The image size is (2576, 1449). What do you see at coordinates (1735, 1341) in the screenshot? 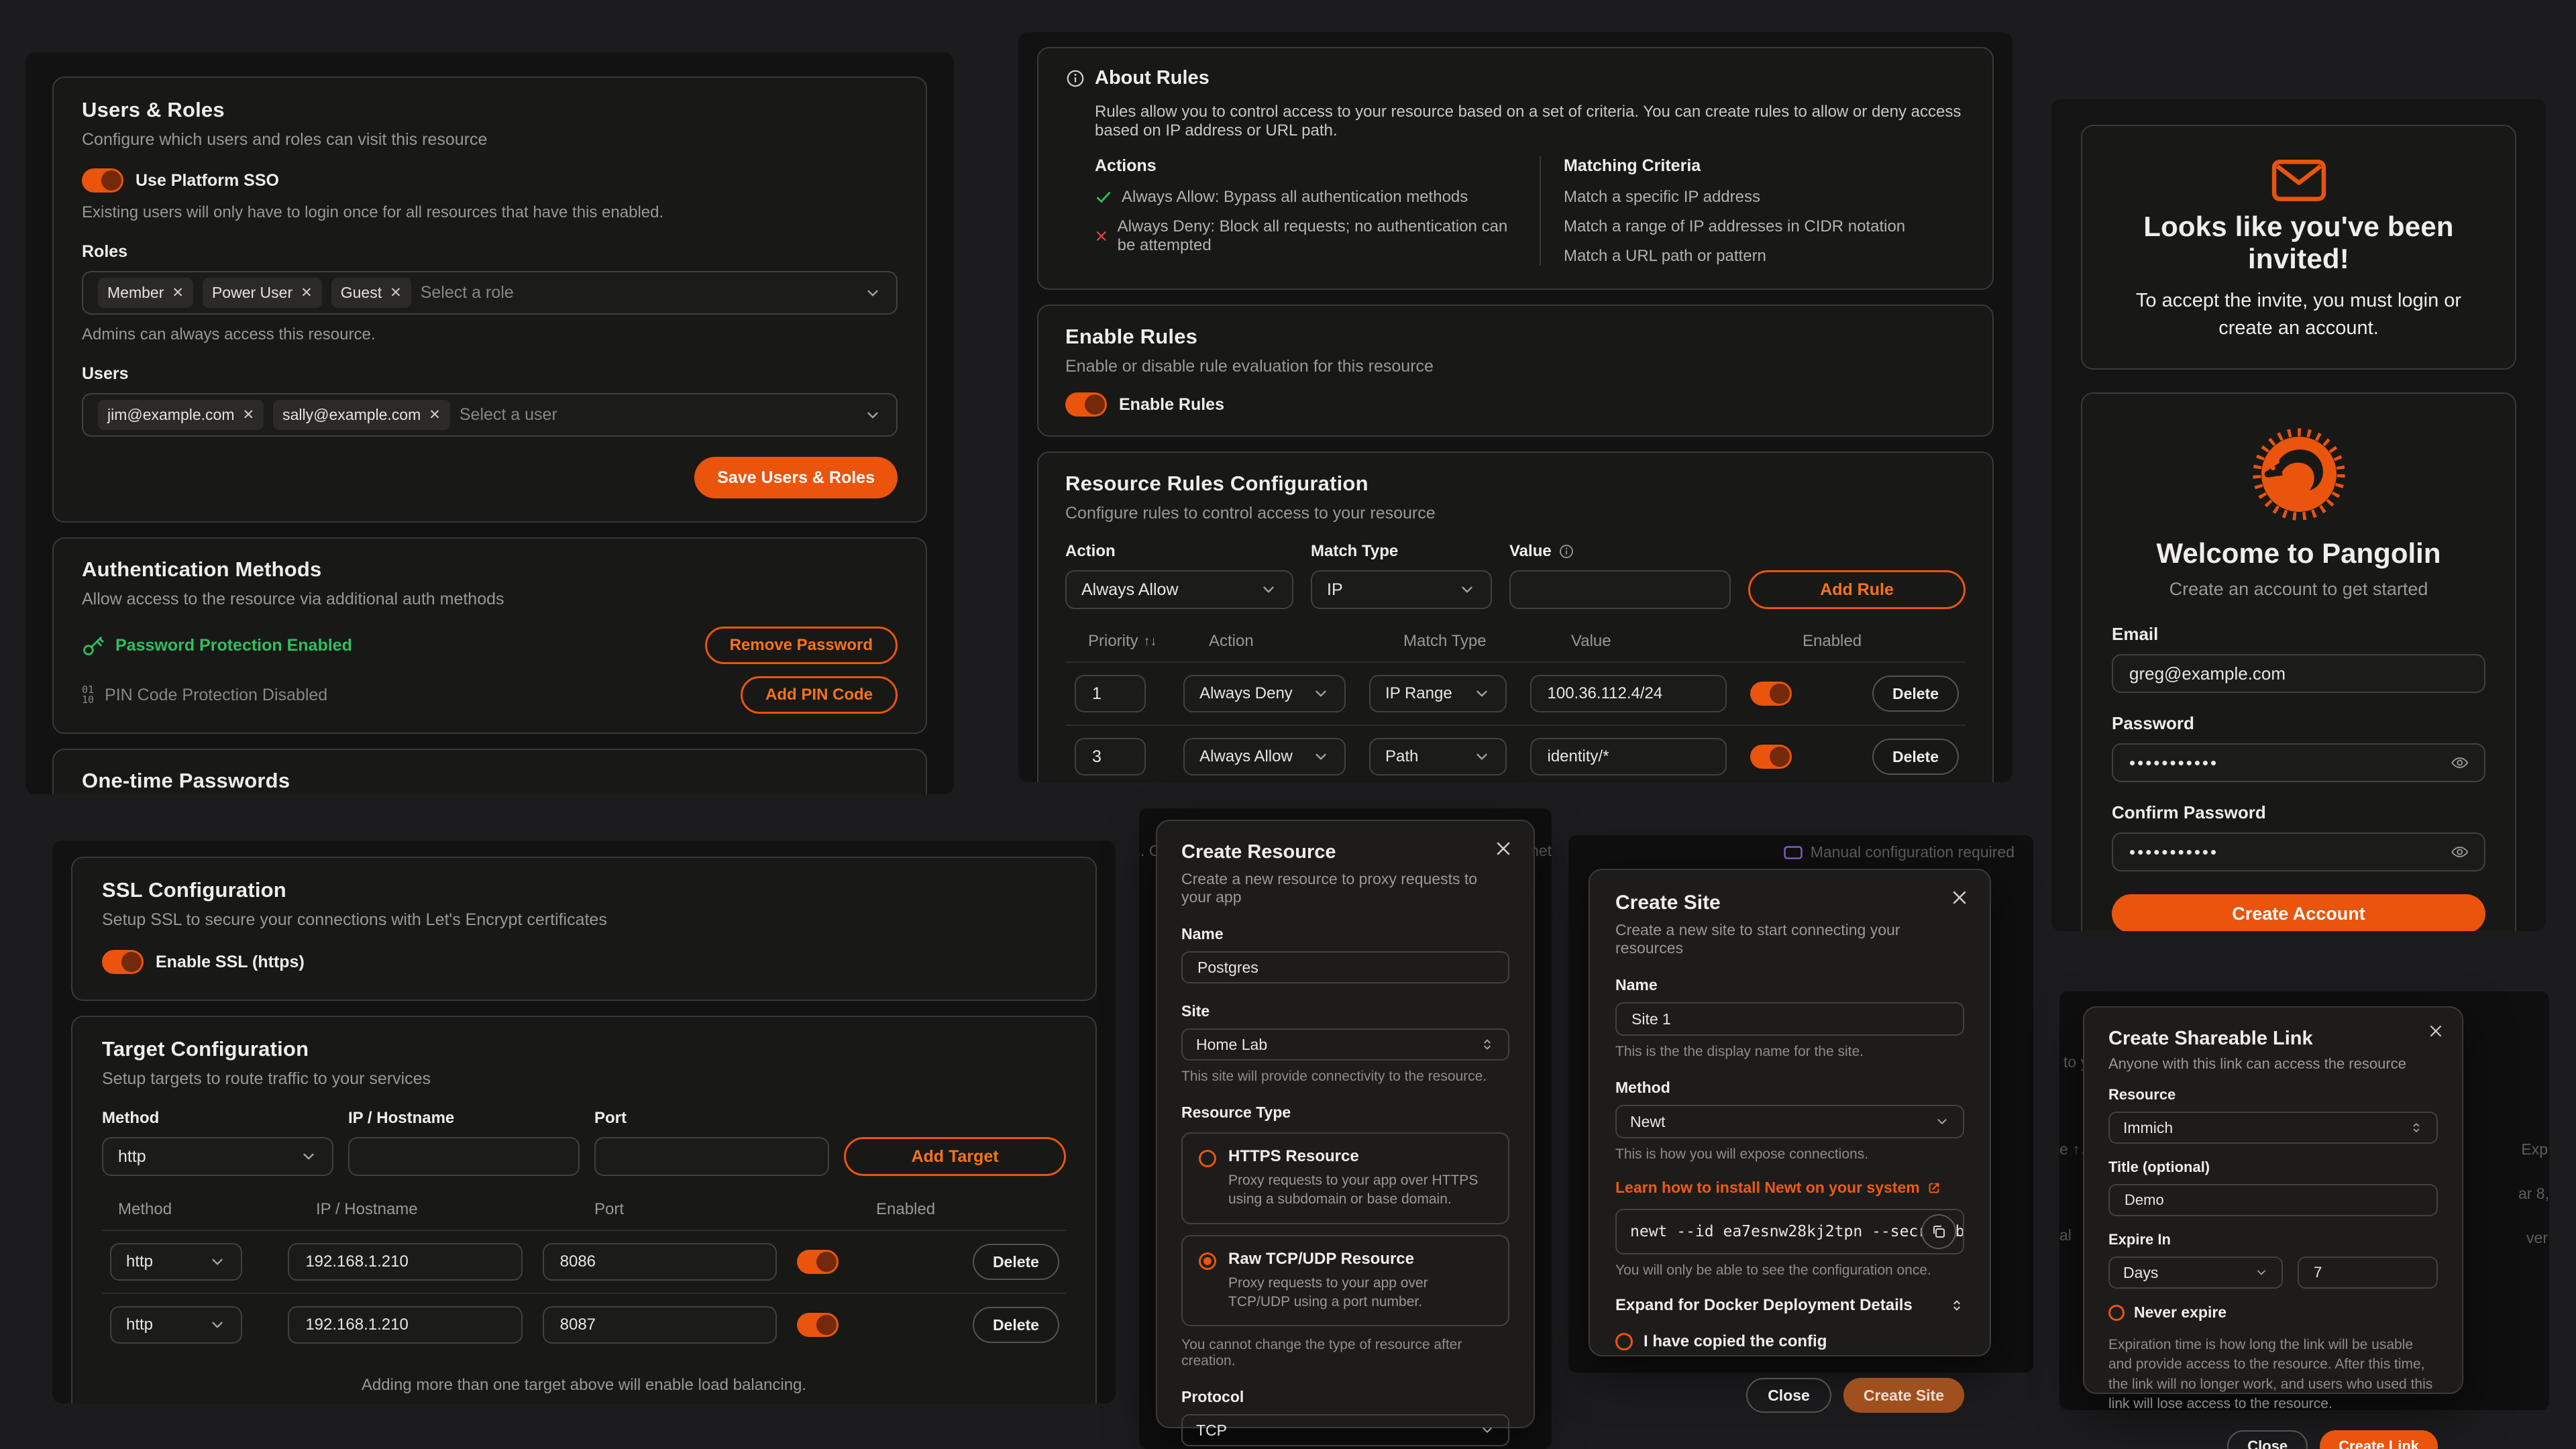
I see `copied-config-label: I have copied the config` at bounding box center [1735, 1341].